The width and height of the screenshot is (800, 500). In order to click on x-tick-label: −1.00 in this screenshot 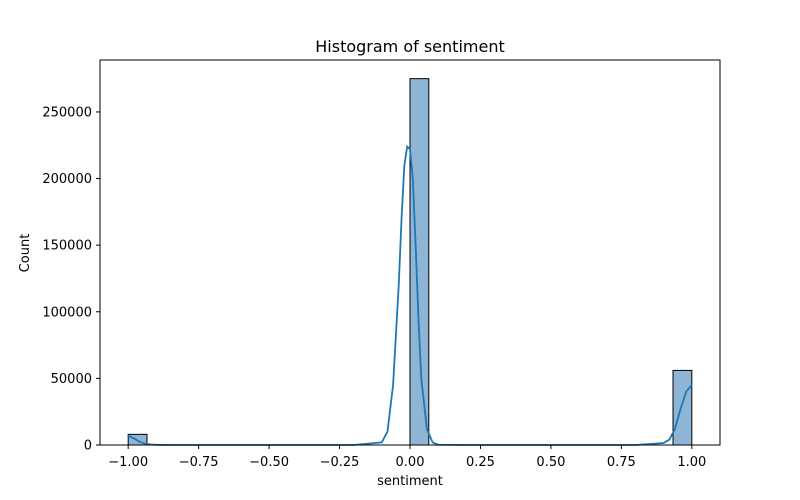, I will do `click(128, 462)`.